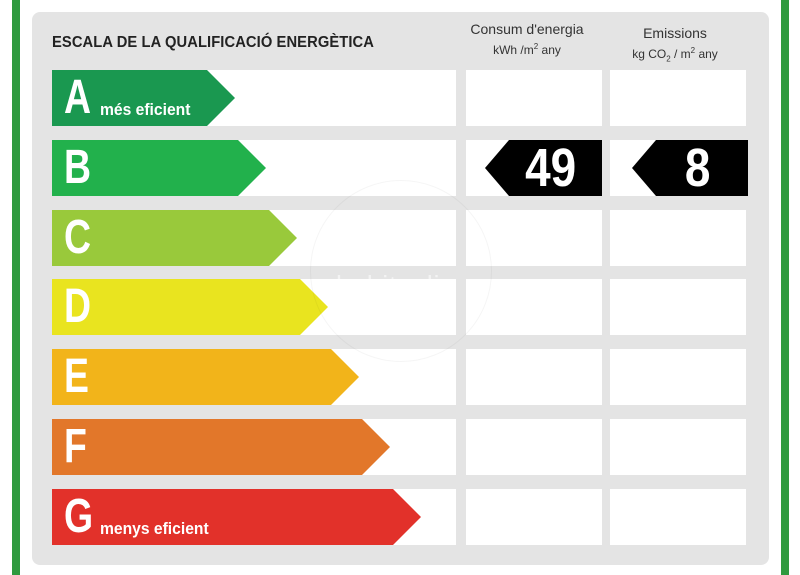  I want to click on rating-letter: D, so click(78, 306).